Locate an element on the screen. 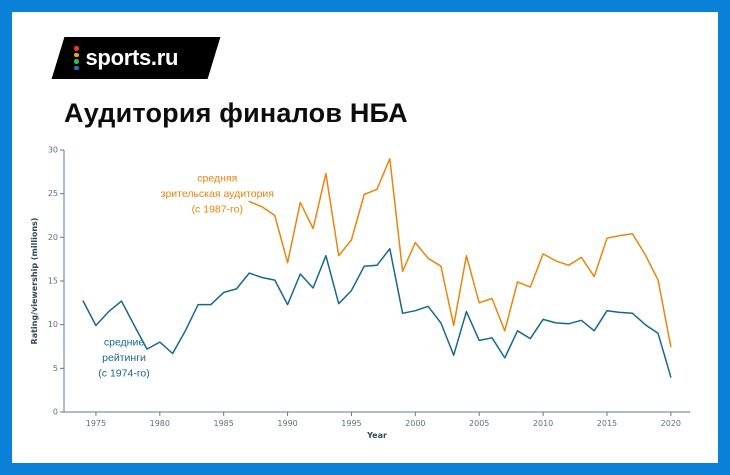  x-tick-label: 1980 is located at coordinates (160, 423).